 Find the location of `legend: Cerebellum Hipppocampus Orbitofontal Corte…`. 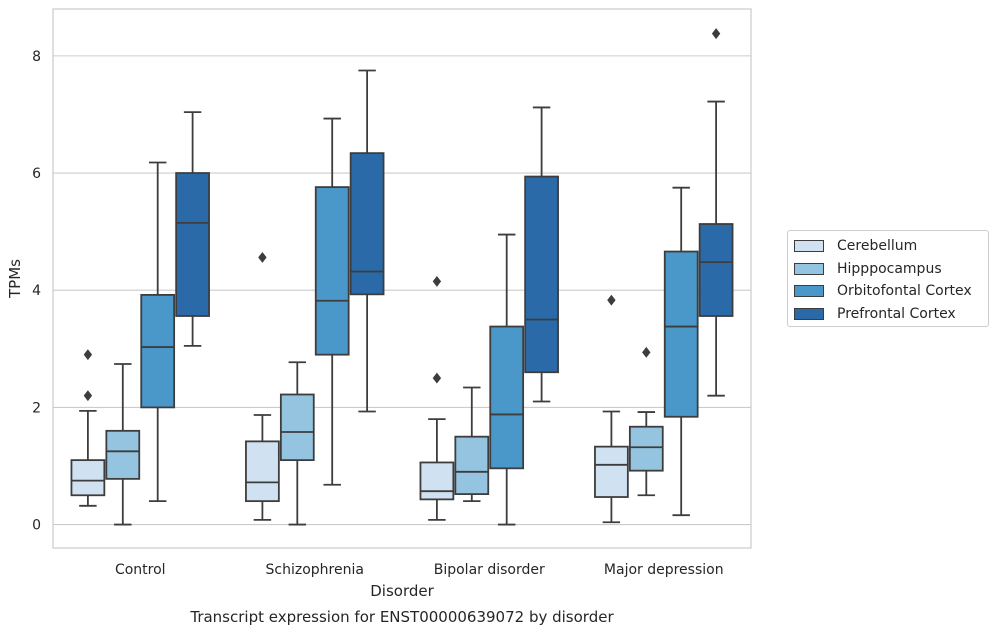

legend: Cerebellum Hipppocampus Orbitofontal Corte… is located at coordinates (888, 278).